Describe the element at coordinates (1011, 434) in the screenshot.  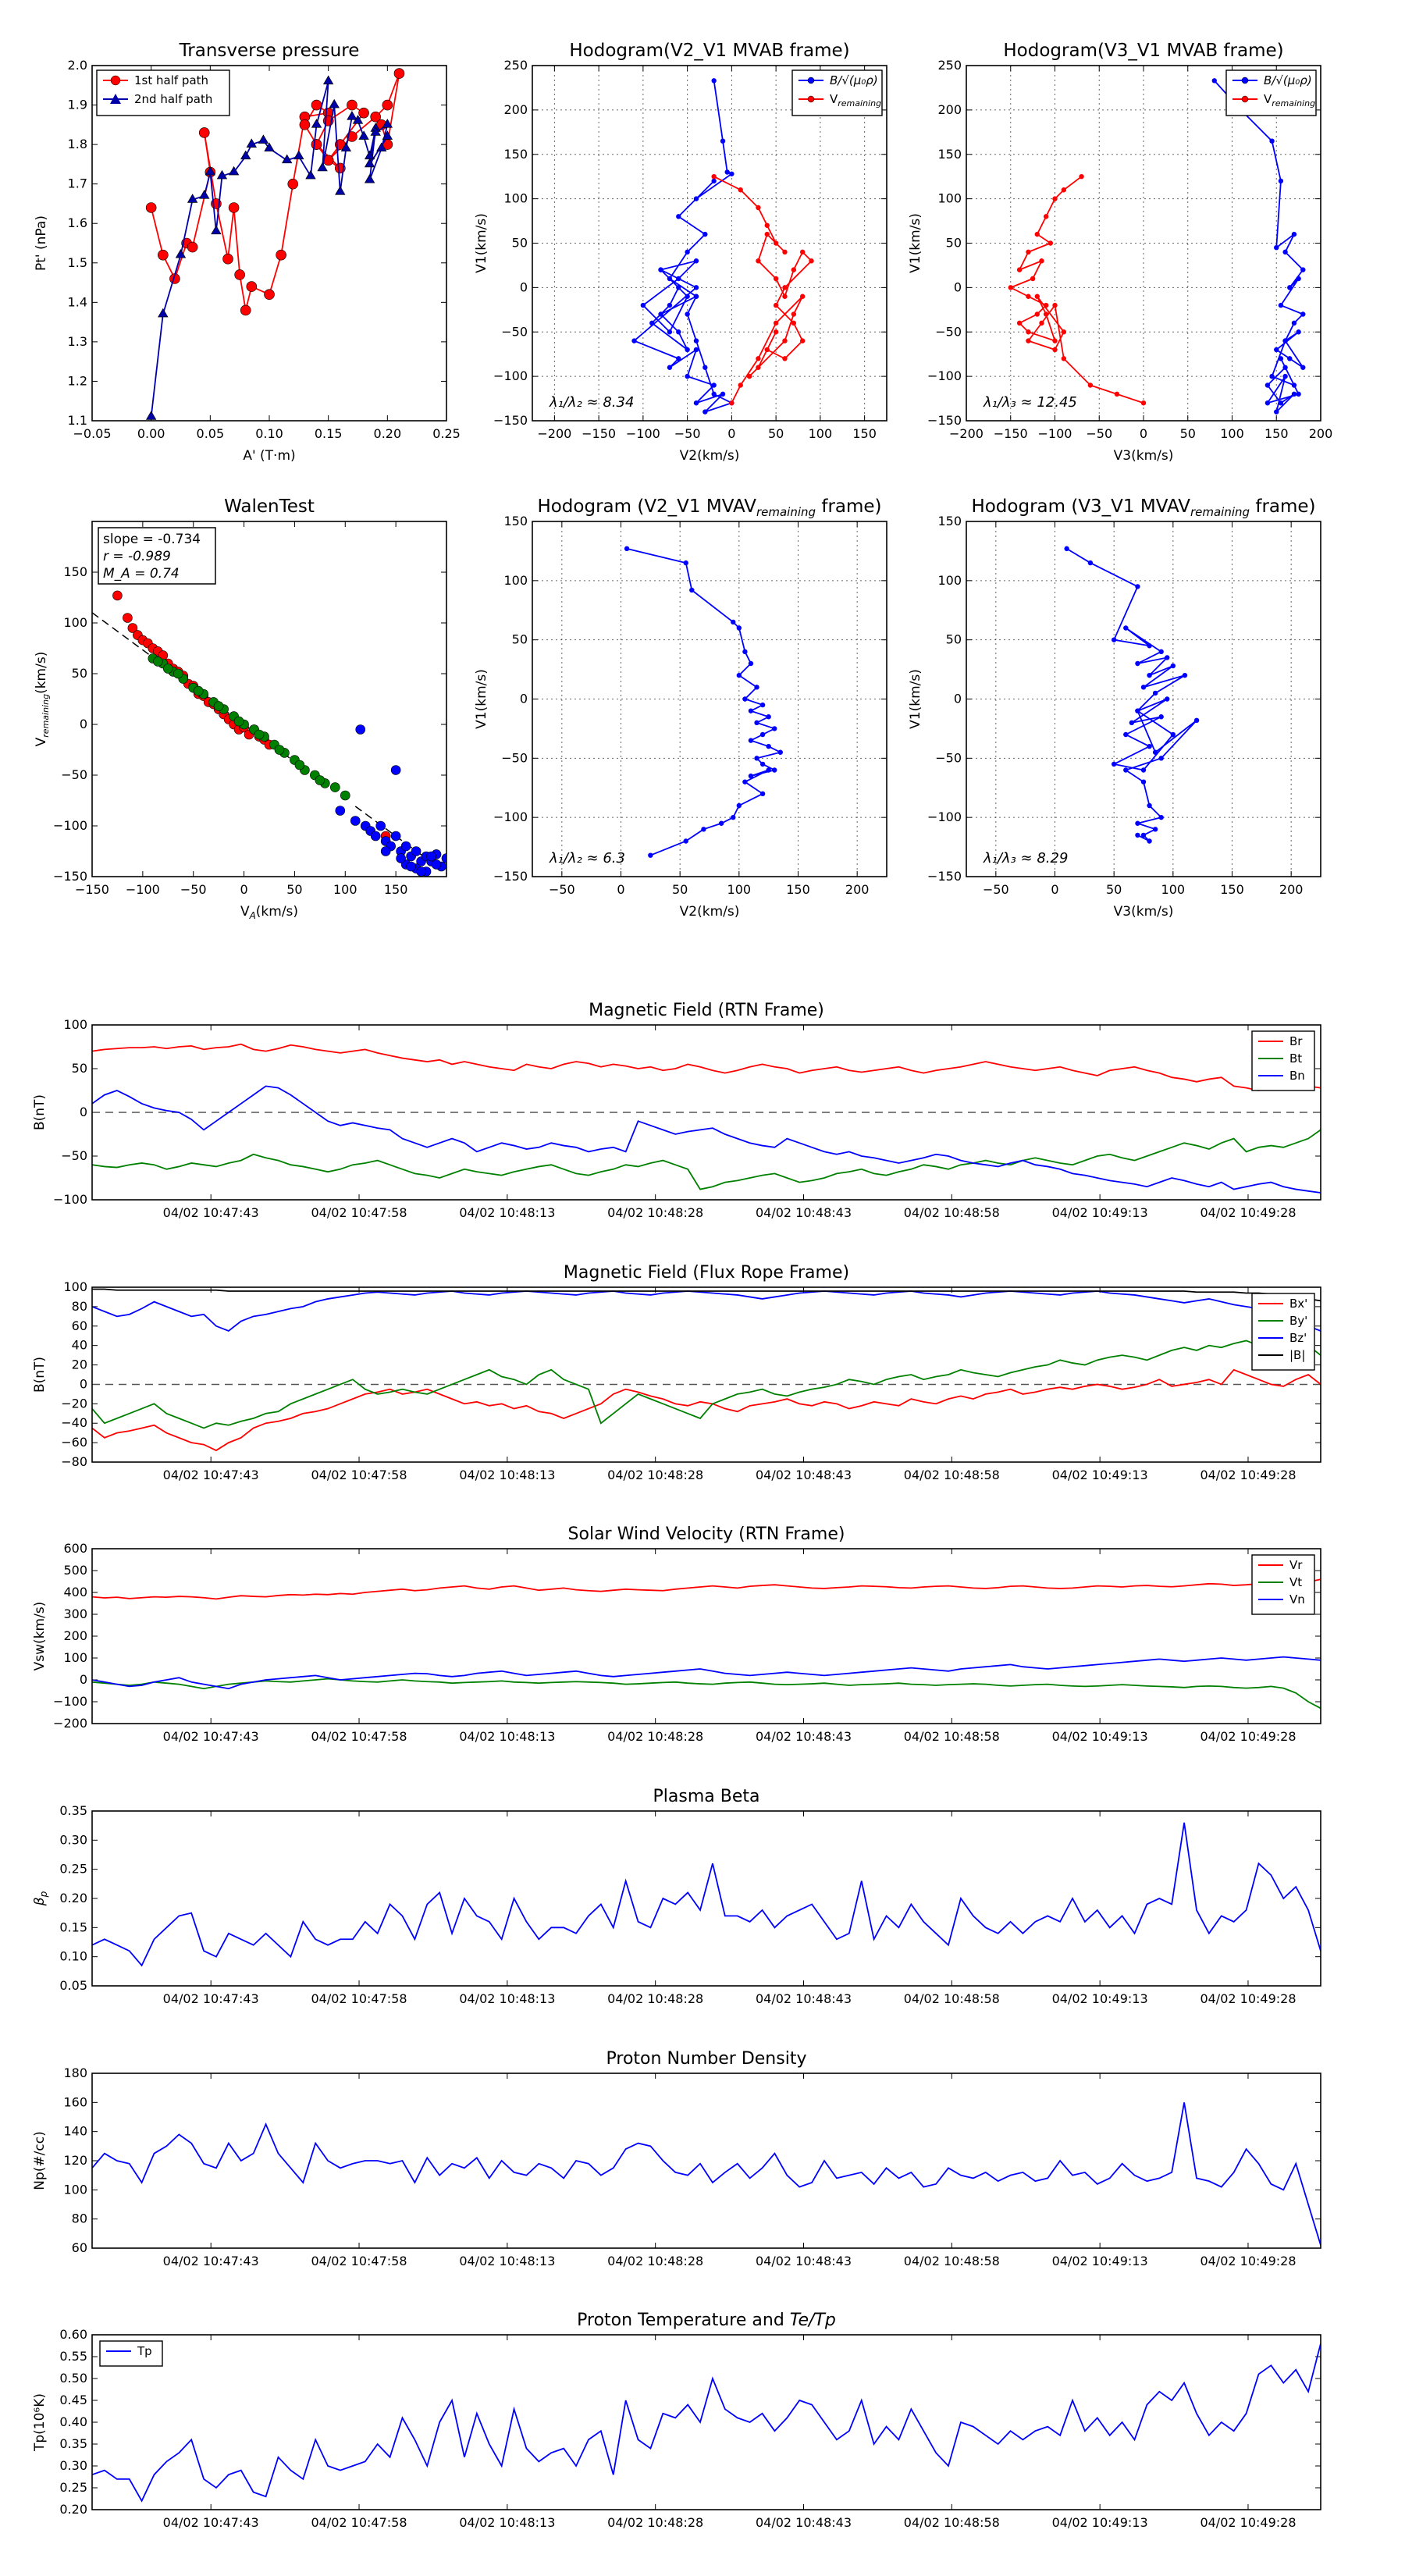
I see `x-tick-label: −150` at that location.